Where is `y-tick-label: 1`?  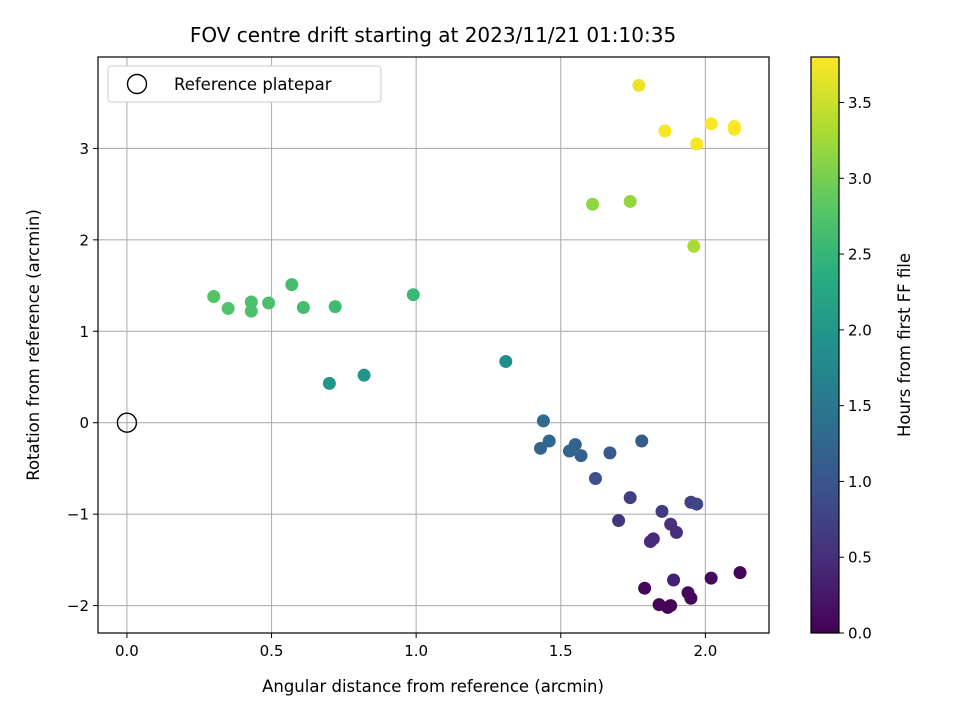
y-tick-label: 1 is located at coordinates (84, 332).